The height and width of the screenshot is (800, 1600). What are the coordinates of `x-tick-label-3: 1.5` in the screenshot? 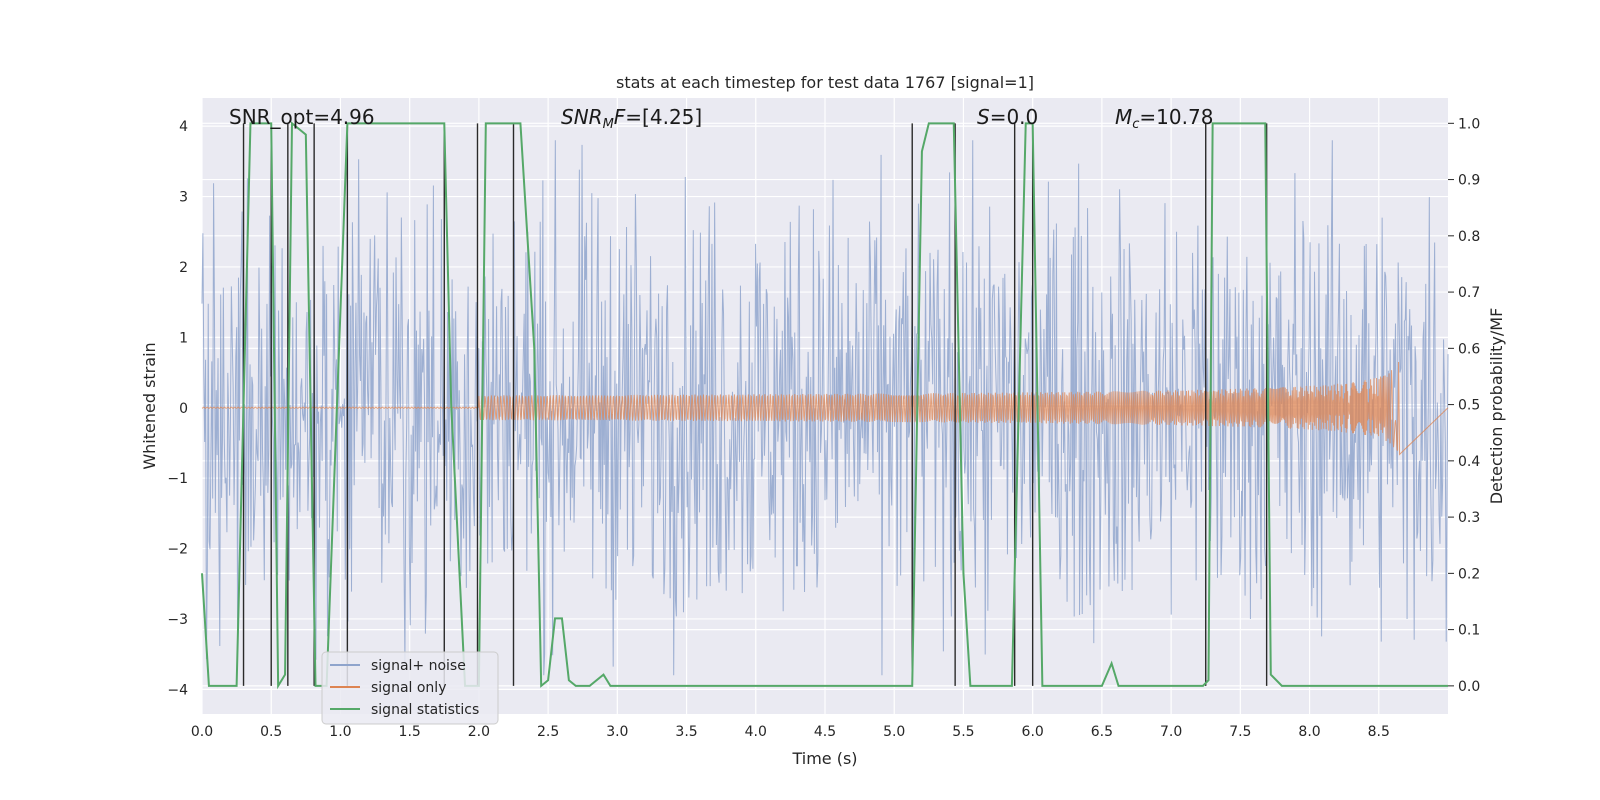 It's located at (410, 732).